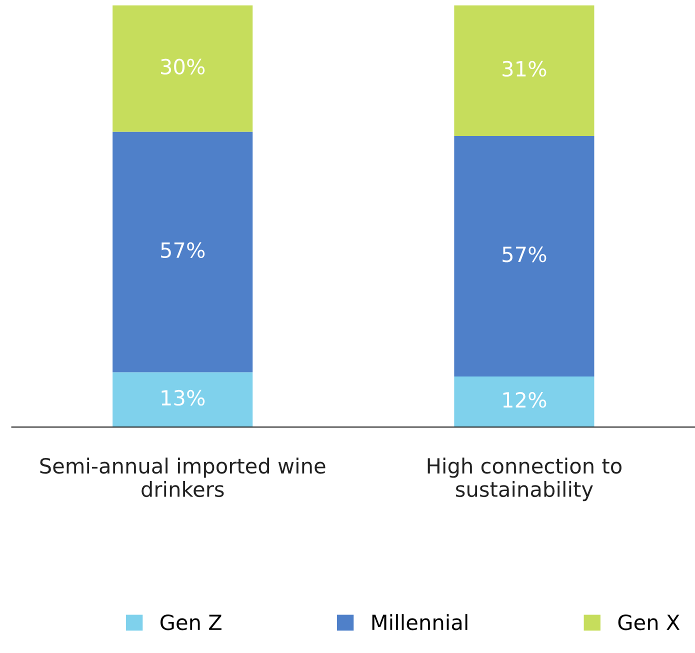  Describe the element at coordinates (420, 622) in the screenshot. I see `legend-label: Millennial` at that location.